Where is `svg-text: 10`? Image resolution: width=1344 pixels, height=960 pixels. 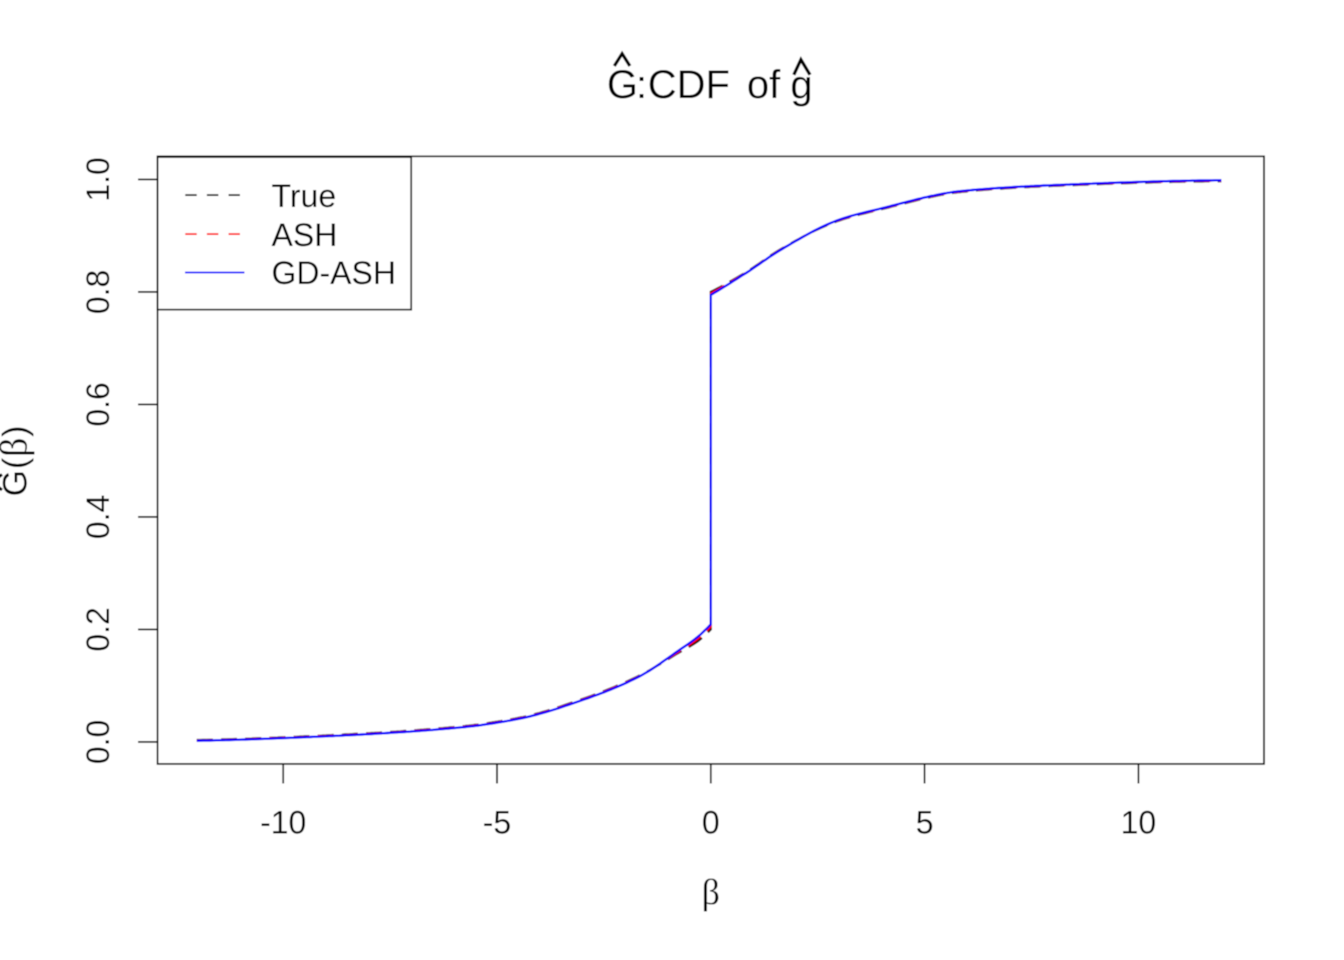 svg-text: 10 is located at coordinates (1139, 823).